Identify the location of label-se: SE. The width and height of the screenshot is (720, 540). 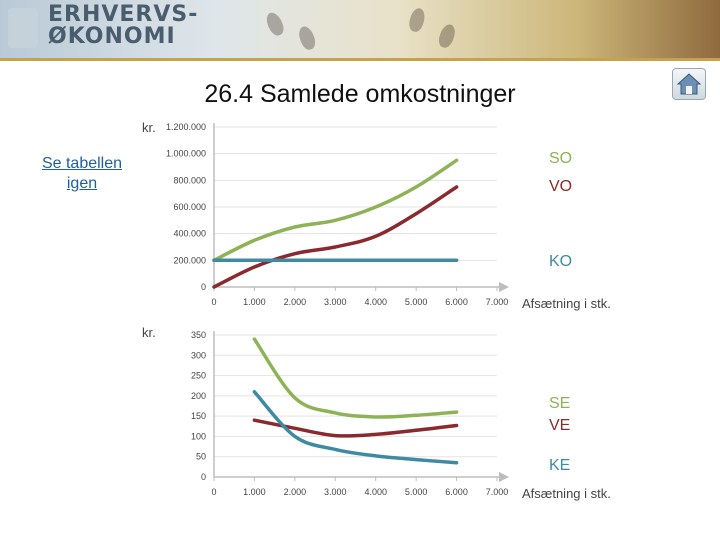
(560, 403).